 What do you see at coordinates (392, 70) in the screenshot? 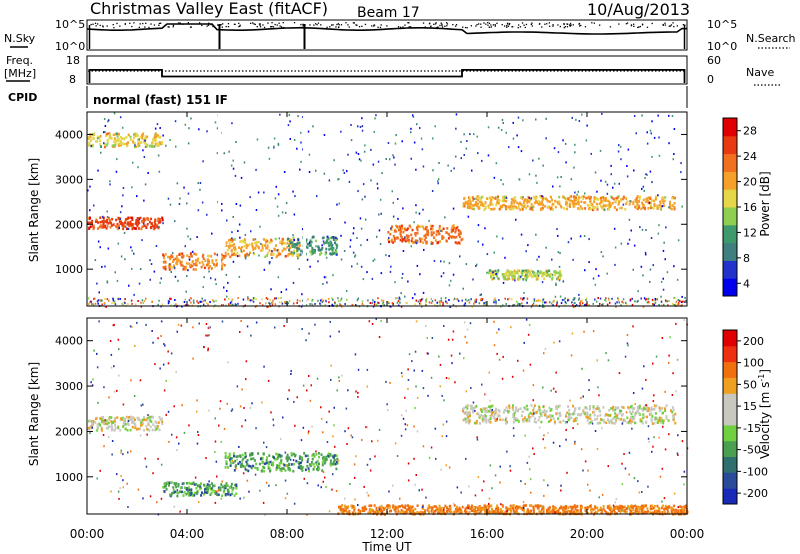
I see `freq-panel: Freq. [MHz] 18 8 60 0 Nave` at bounding box center [392, 70].